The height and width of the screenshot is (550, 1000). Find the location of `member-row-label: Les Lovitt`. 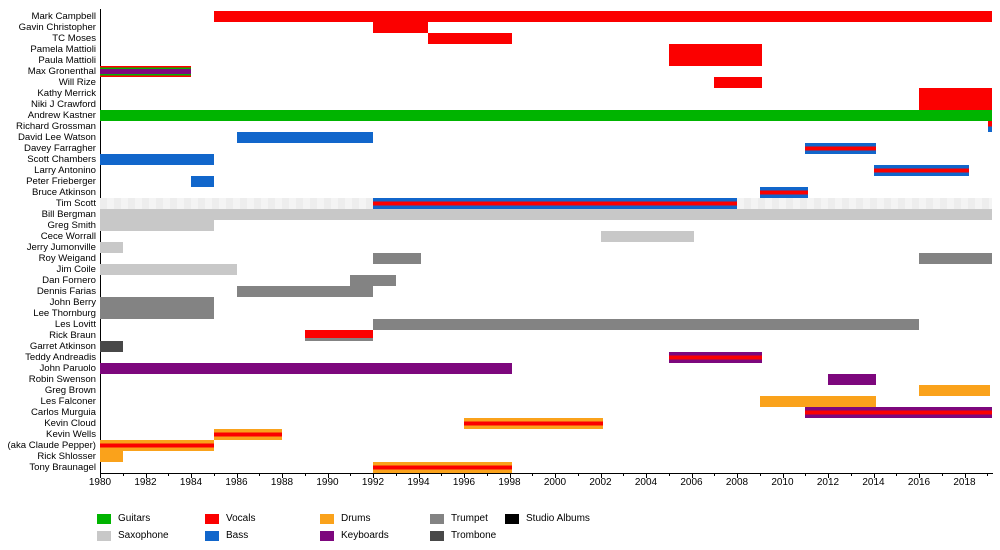

member-row-label: Les Lovitt is located at coordinates (75, 324).